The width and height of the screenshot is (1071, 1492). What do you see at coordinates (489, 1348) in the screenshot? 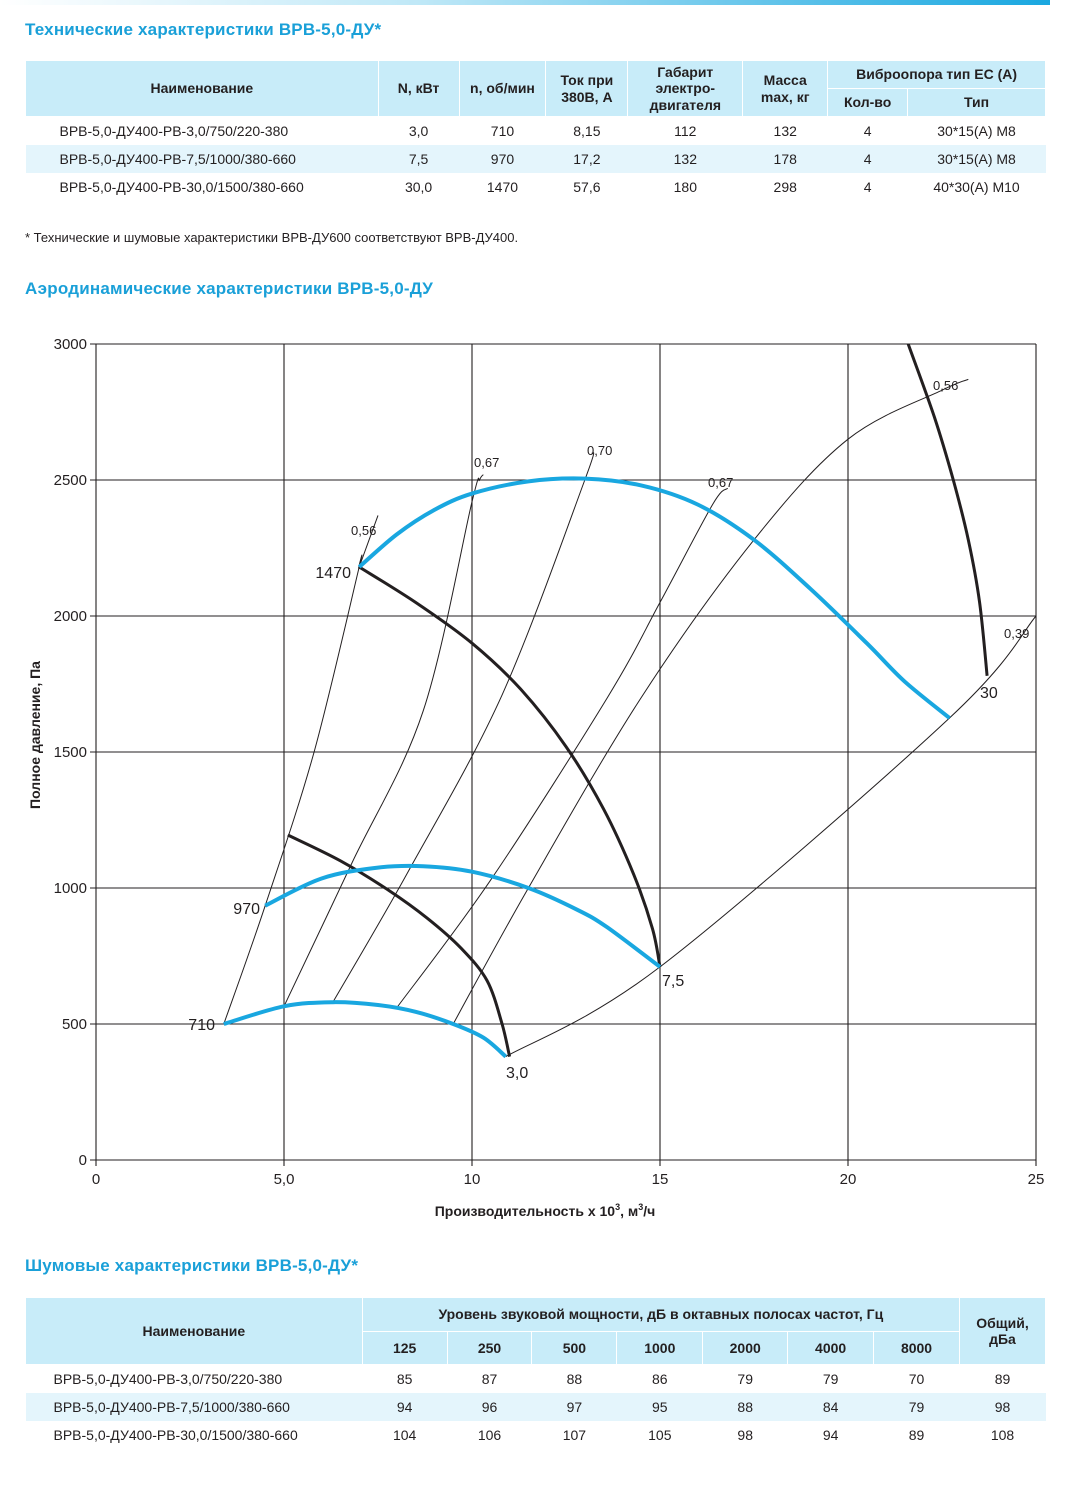
I see `noise-header-250: 250` at bounding box center [489, 1348].